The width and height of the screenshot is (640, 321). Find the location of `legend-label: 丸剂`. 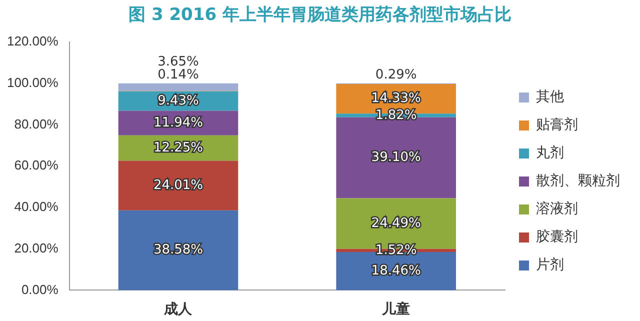

legend-label: 丸剂 is located at coordinates (550, 153).